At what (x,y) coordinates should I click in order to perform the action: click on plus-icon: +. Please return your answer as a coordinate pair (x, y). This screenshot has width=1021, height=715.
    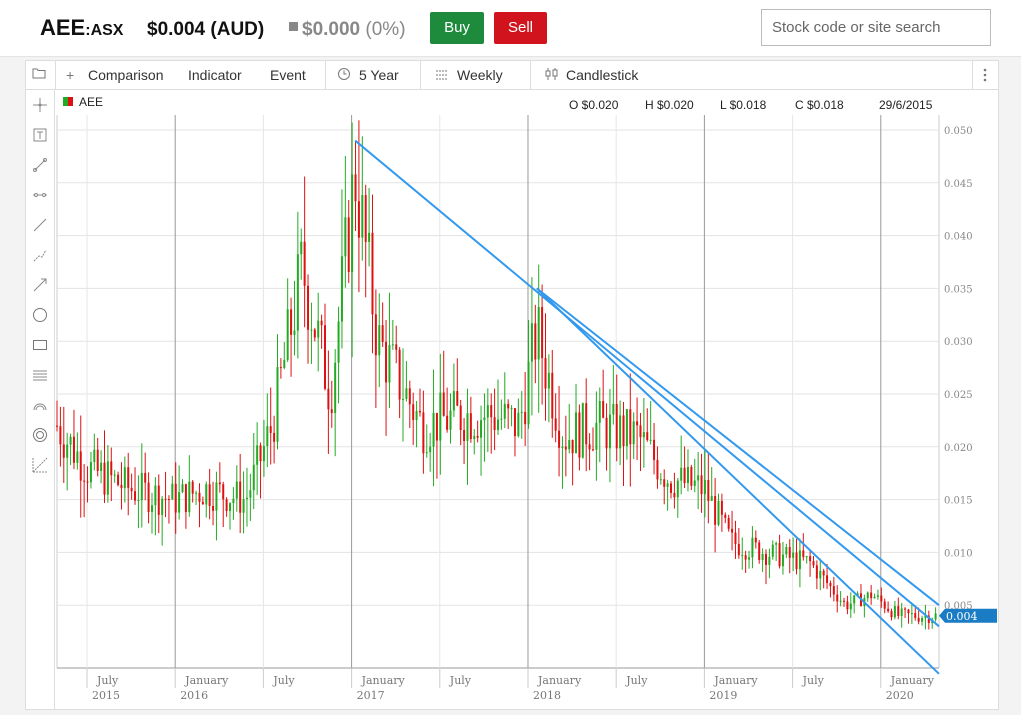
    Looking at the image, I should click on (70, 75).